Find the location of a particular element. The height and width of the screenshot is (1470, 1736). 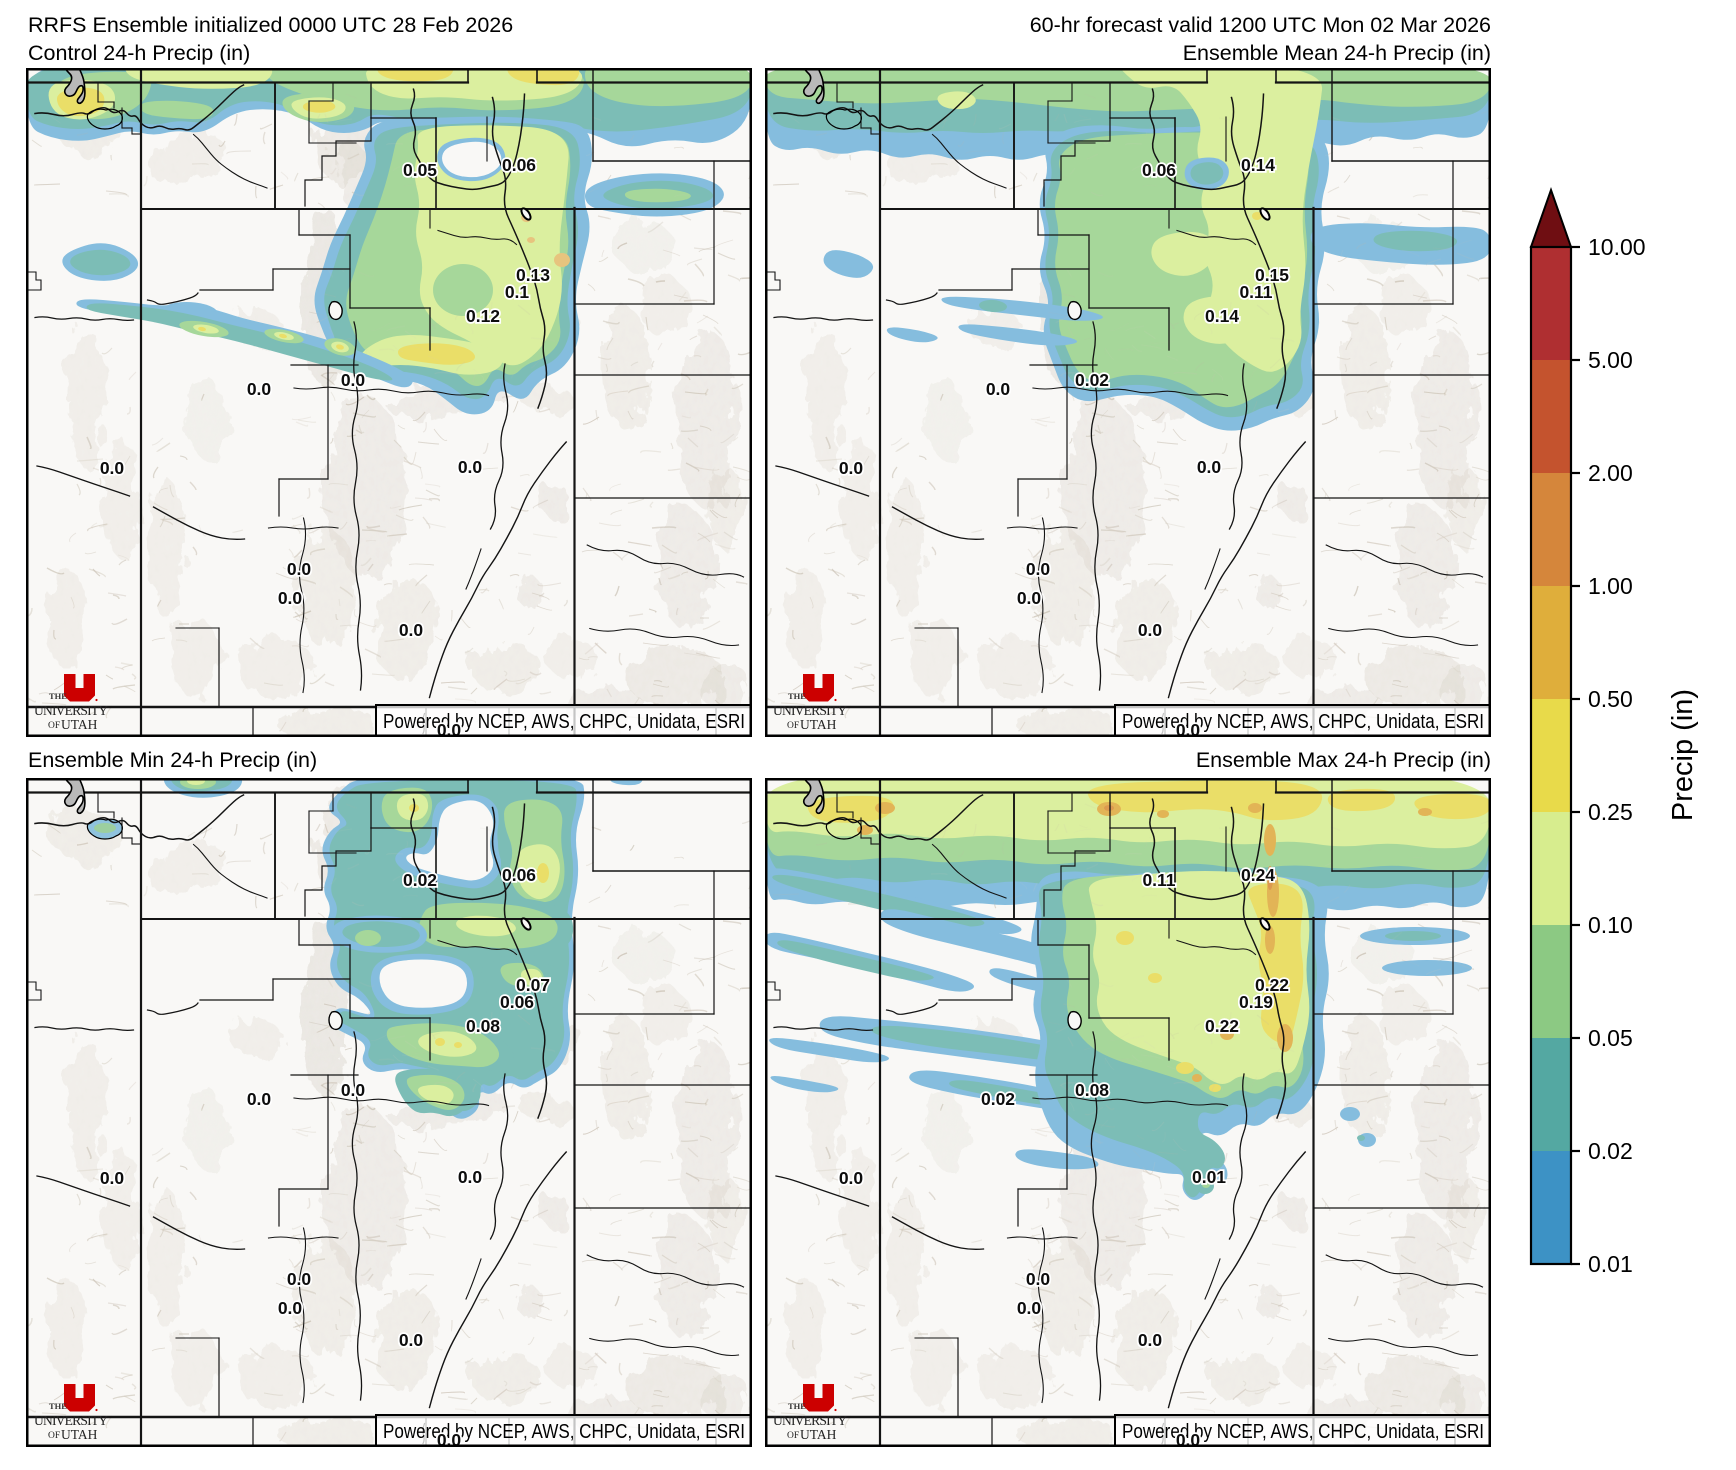

svg-text: 0.1 is located at coordinates (517, 292).